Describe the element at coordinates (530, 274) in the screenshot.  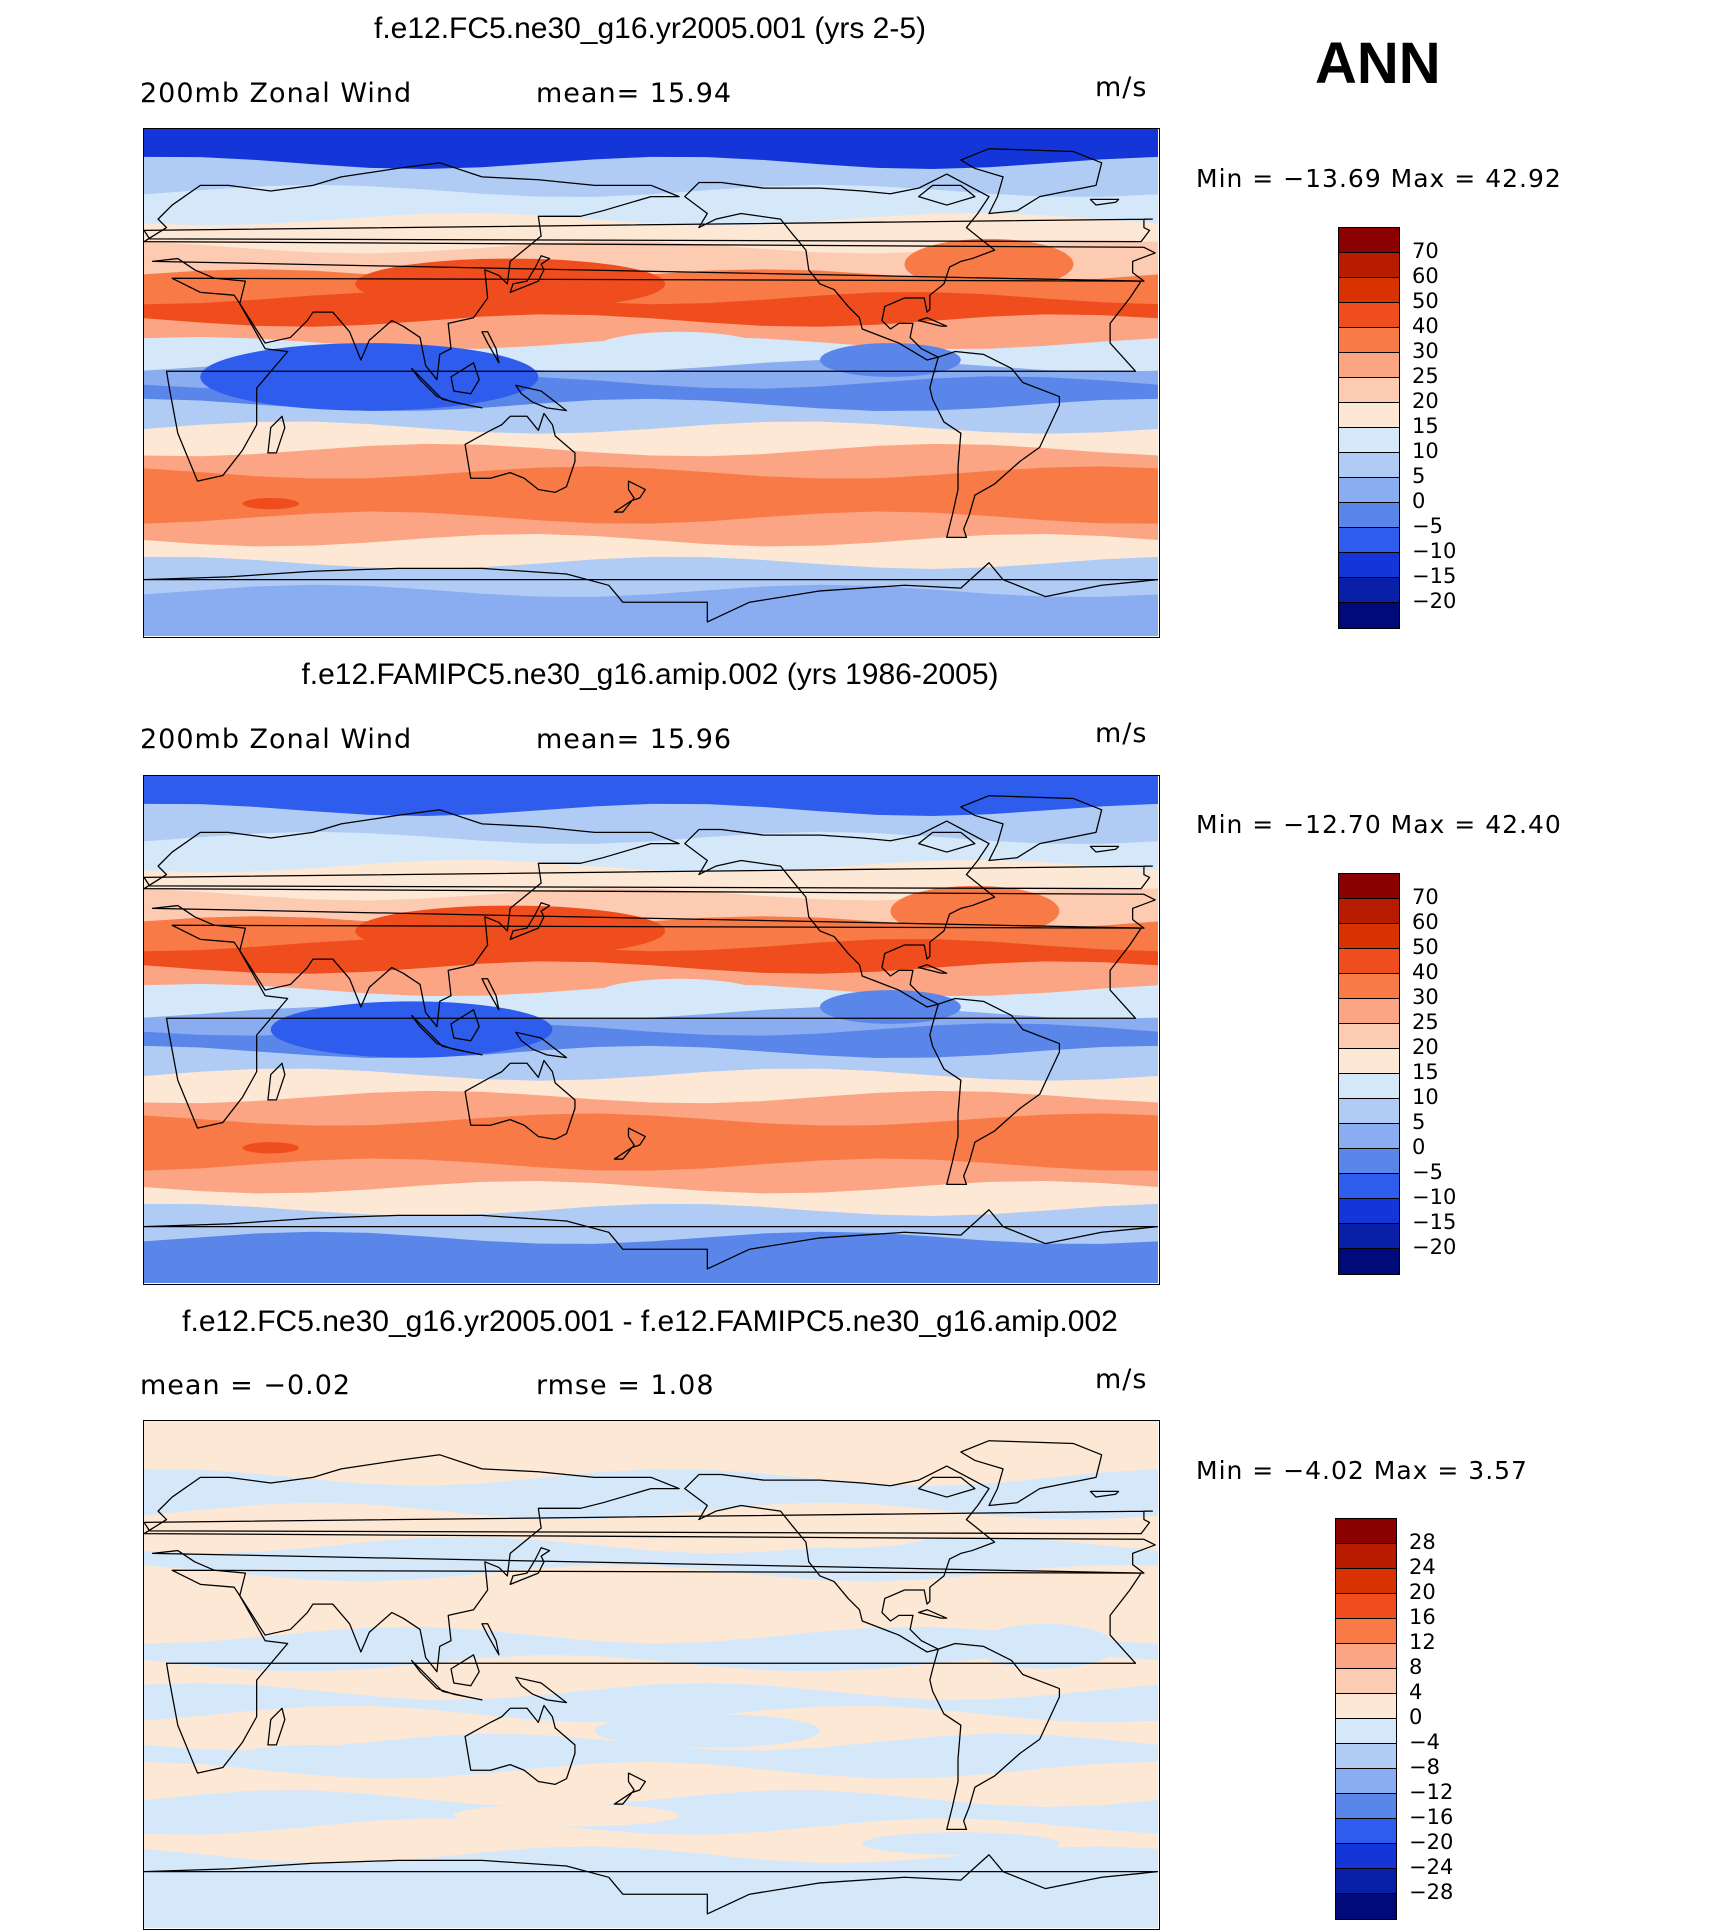
I see `coastline-japan` at that location.